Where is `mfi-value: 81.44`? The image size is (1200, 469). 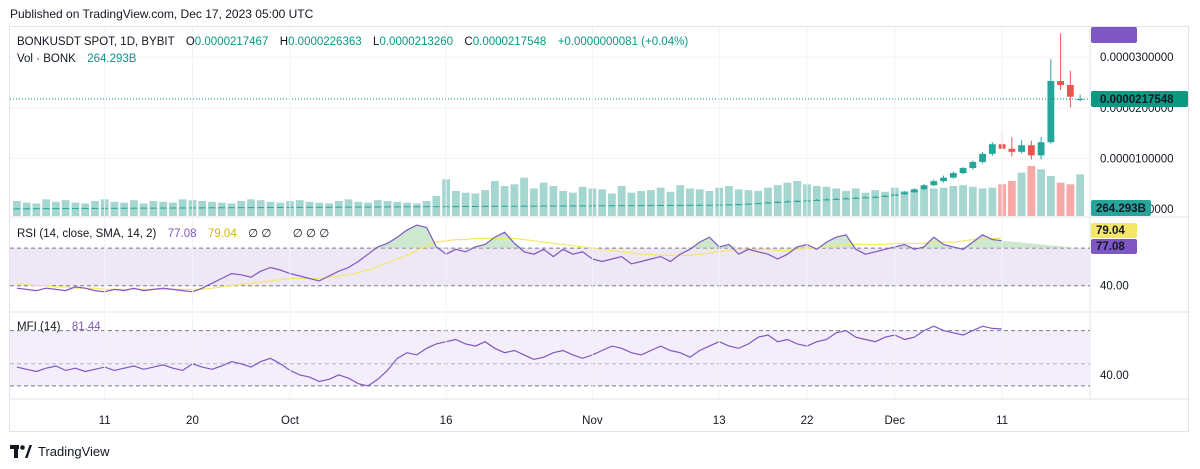
mfi-value: 81.44 is located at coordinates (86, 327).